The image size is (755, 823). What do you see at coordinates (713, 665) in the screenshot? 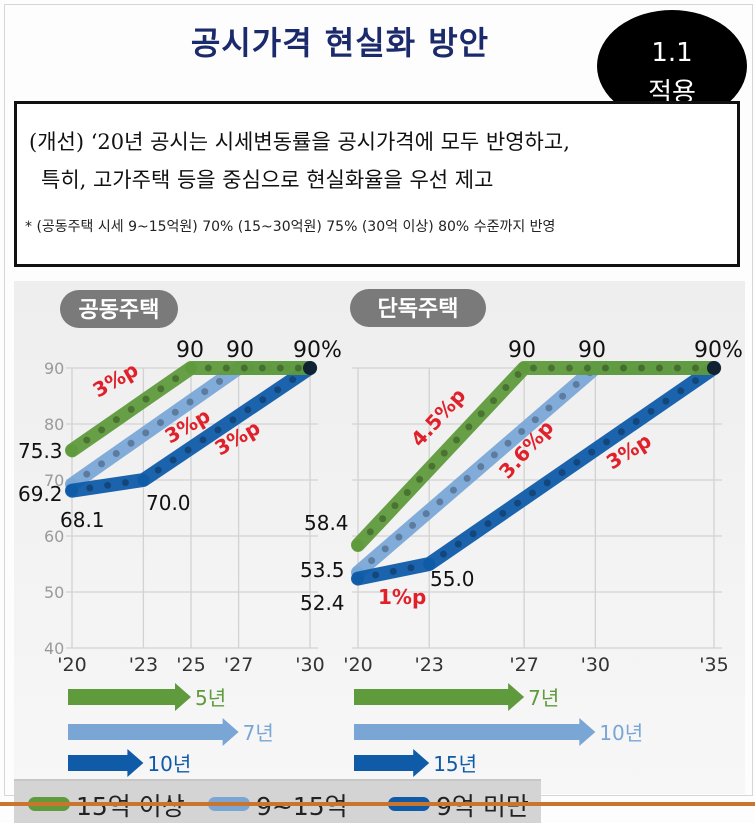
I see `panel2-x-tick: '35` at bounding box center [713, 665].